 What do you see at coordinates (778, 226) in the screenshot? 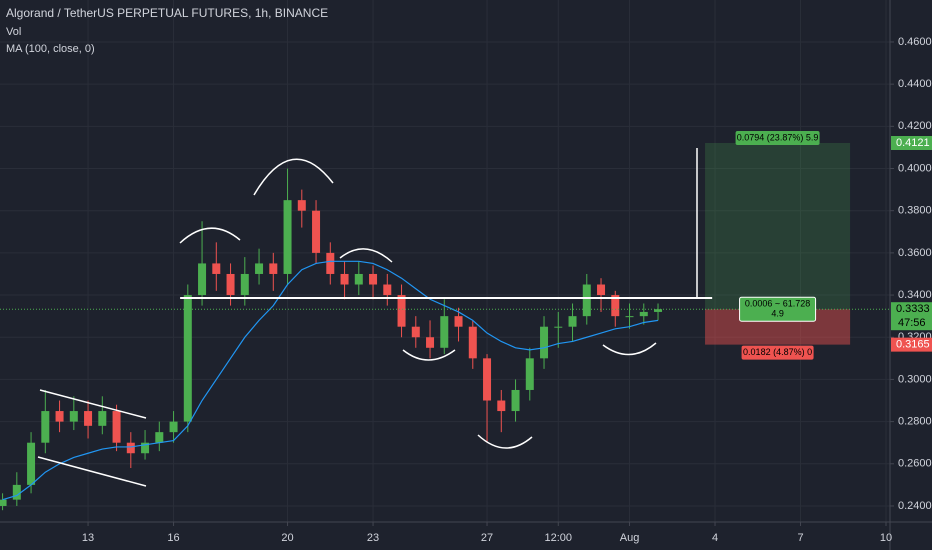
I see `target-zone` at bounding box center [778, 226].